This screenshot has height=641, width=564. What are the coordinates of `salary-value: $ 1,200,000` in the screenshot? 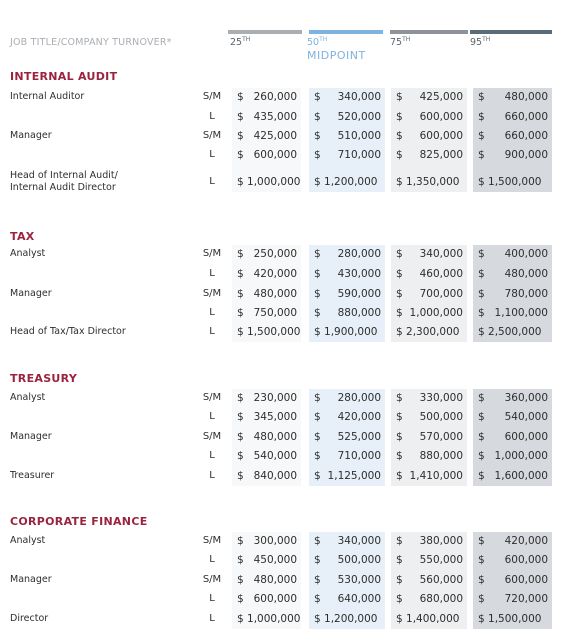 It's located at (346, 619).